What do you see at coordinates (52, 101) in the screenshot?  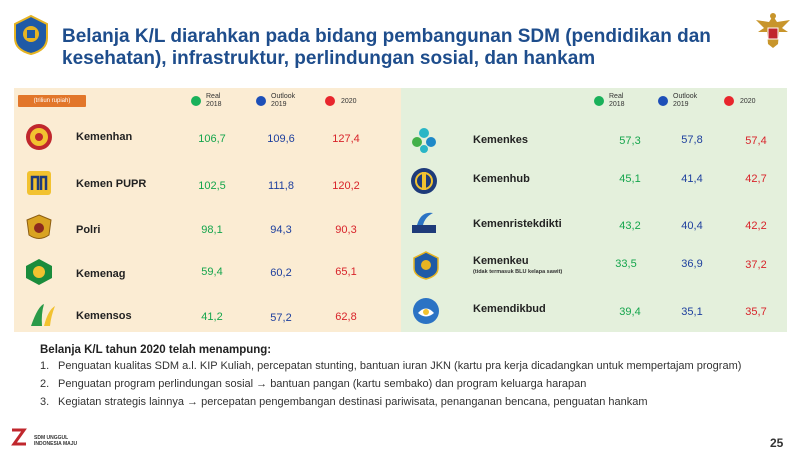 I see `unit-label: (triliun rupiah)` at bounding box center [52, 101].